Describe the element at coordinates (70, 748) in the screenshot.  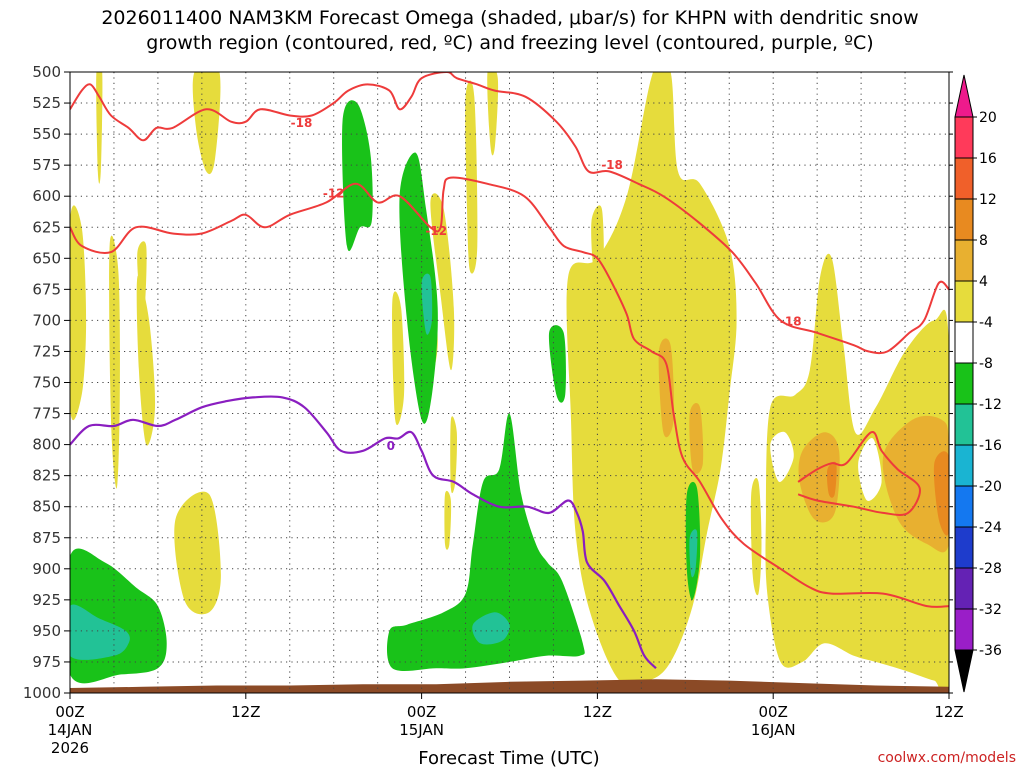
I see `x-tick-year-0: 2026` at that location.